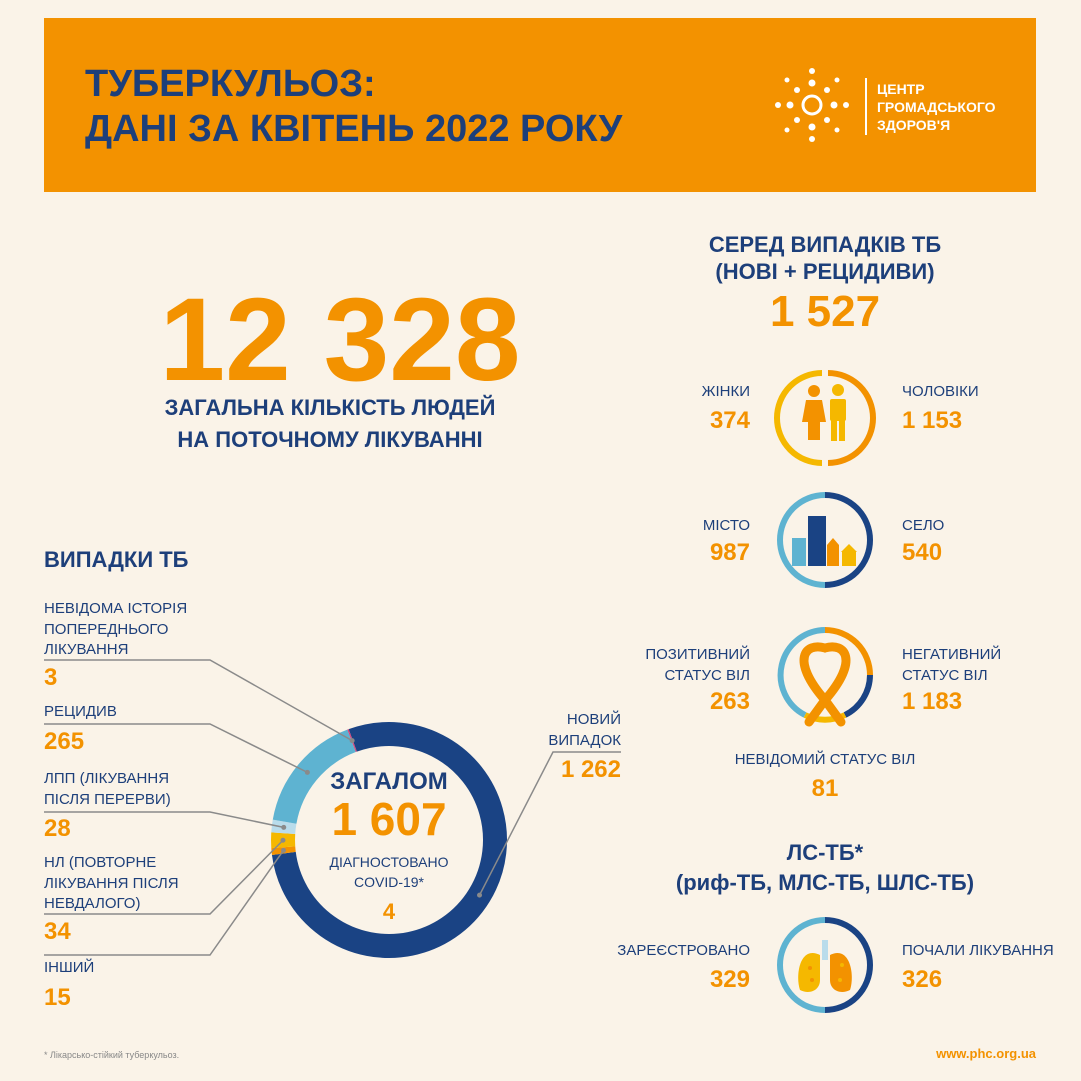 This screenshot has width=1081, height=1081. I want to click on segment-label: НЕВІДОМА ІСТОРІЯ ПОПЕРЕДНЬОГО ЛІКУВАННЯ, so click(116, 629).